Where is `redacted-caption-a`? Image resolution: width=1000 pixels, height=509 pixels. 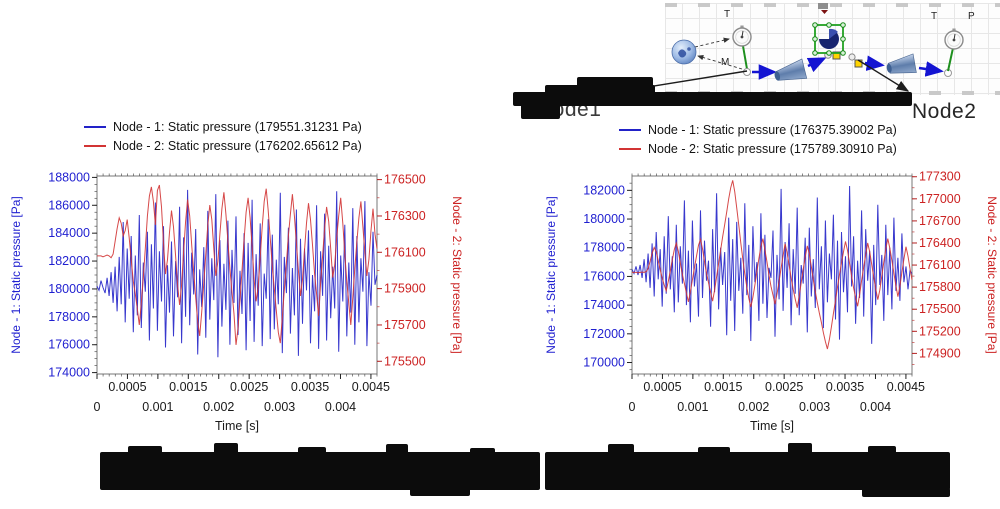 redacted-caption-a is located at coordinates (320, 471).